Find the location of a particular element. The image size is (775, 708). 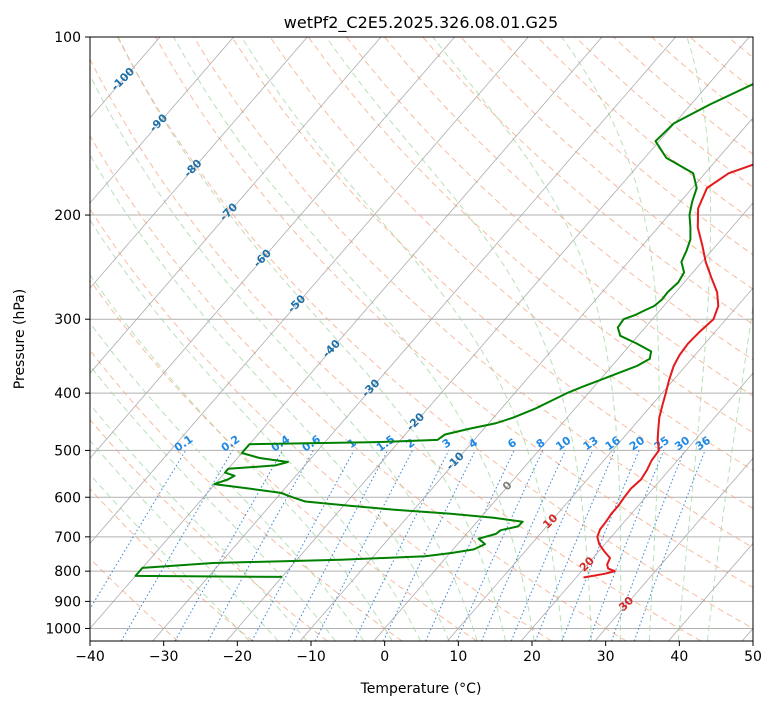

y-tick-label: 1000 is located at coordinates (63, 629).